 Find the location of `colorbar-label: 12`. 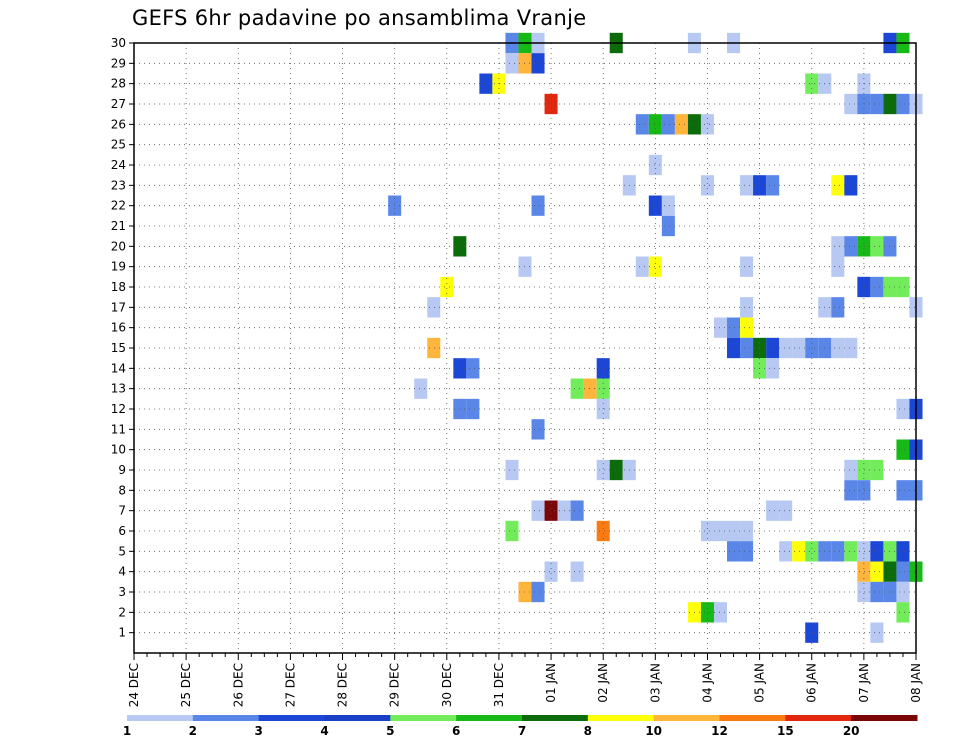

colorbar-label: 12 is located at coordinates (719, 731).